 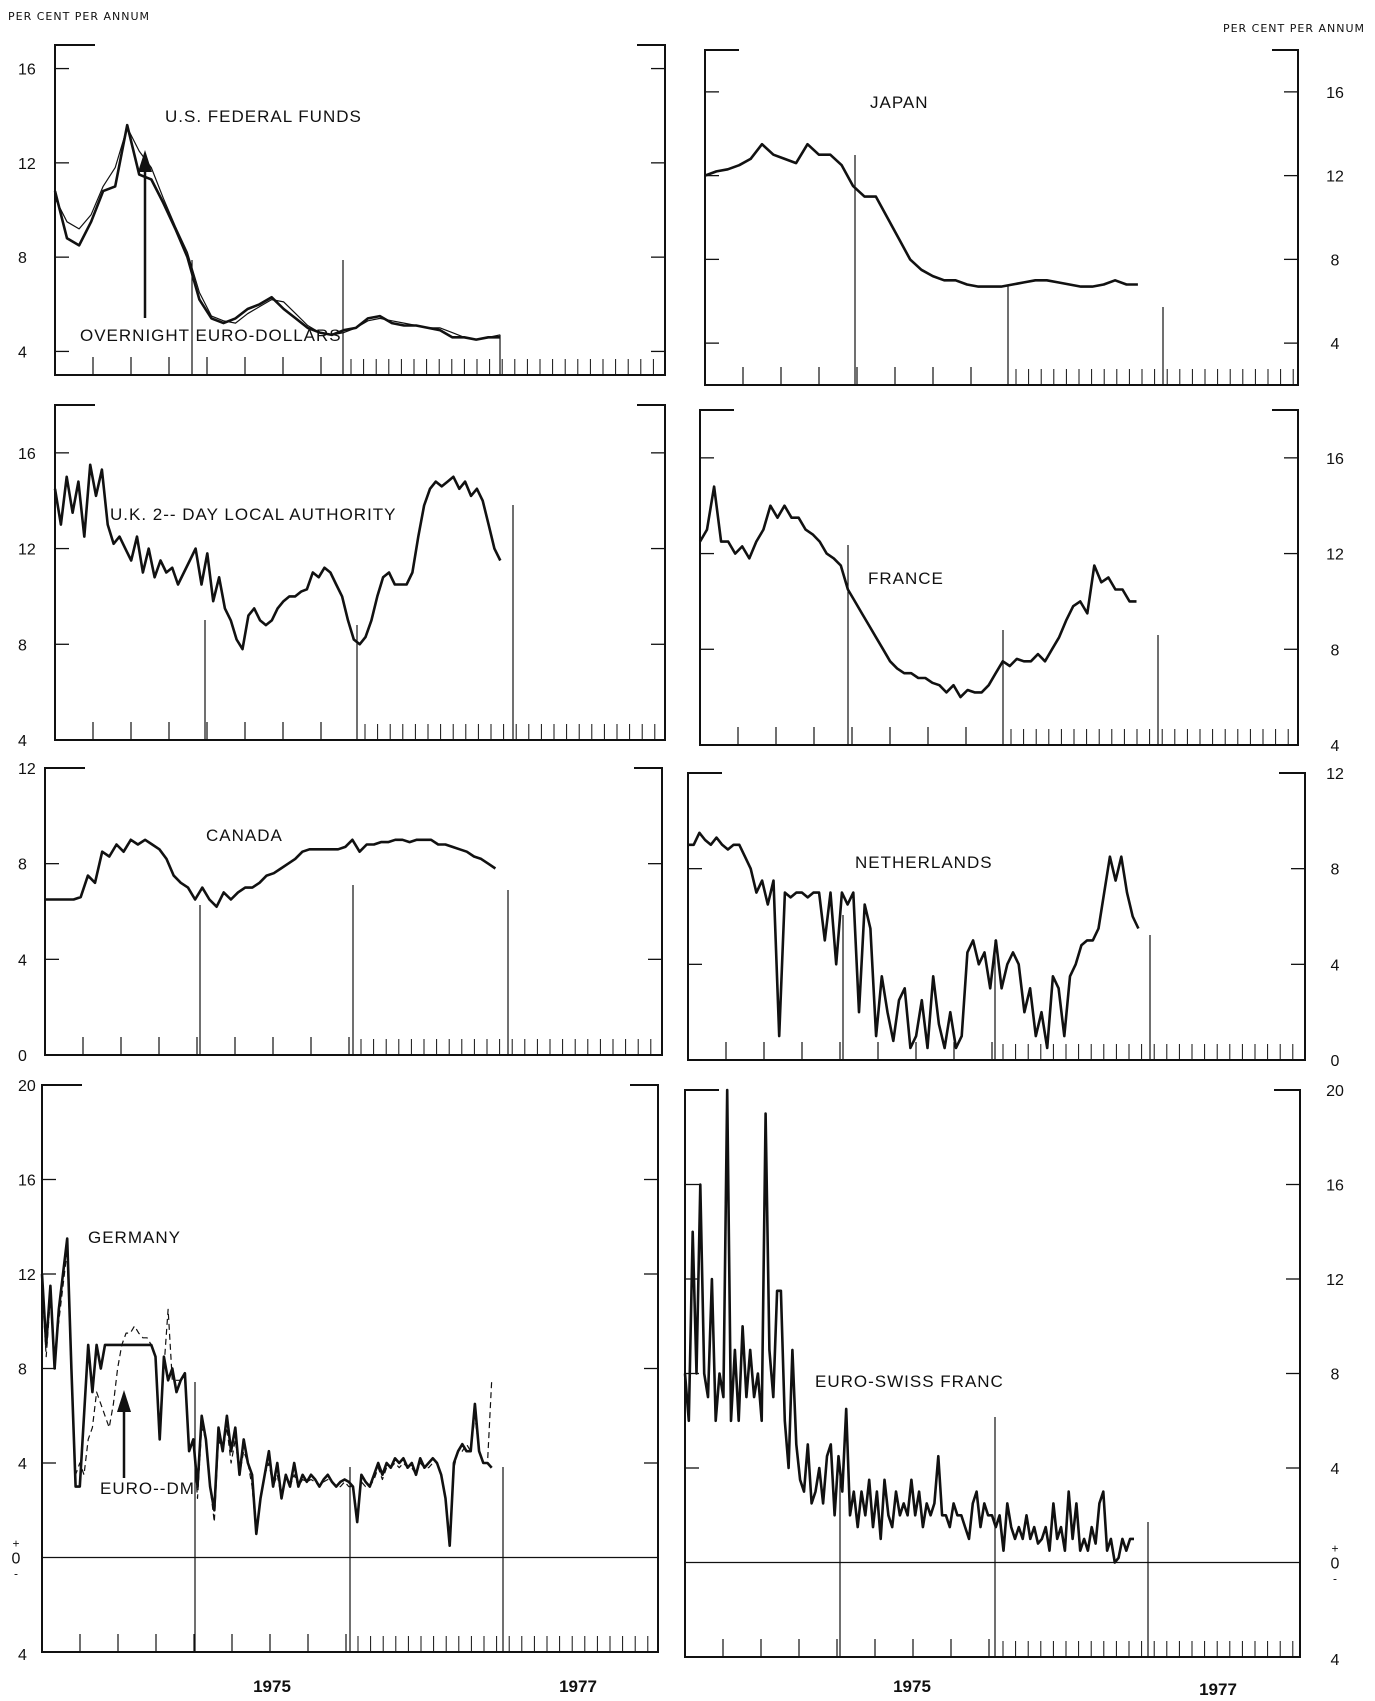 I want to click on panel-uk: 4 8 12 16 U.K. 2-- DAY LOCAL AUTHORITY, so click(x=342, y=577).